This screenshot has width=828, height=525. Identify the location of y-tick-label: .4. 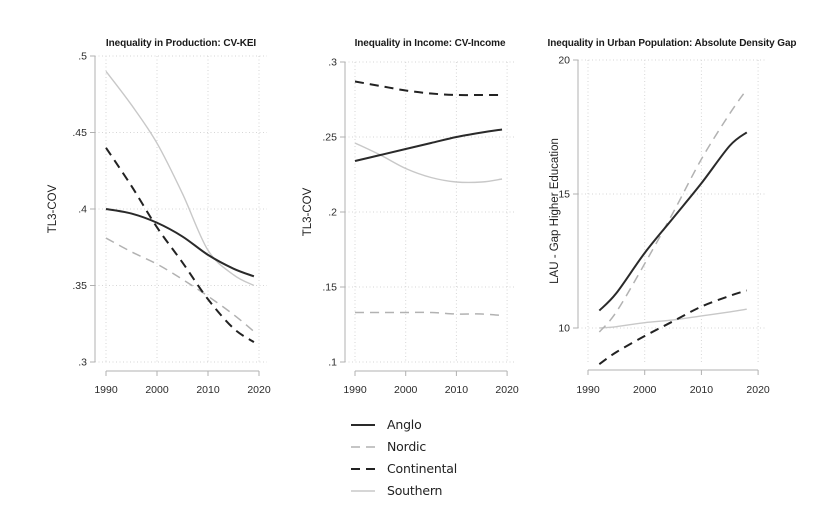
(82, 210).